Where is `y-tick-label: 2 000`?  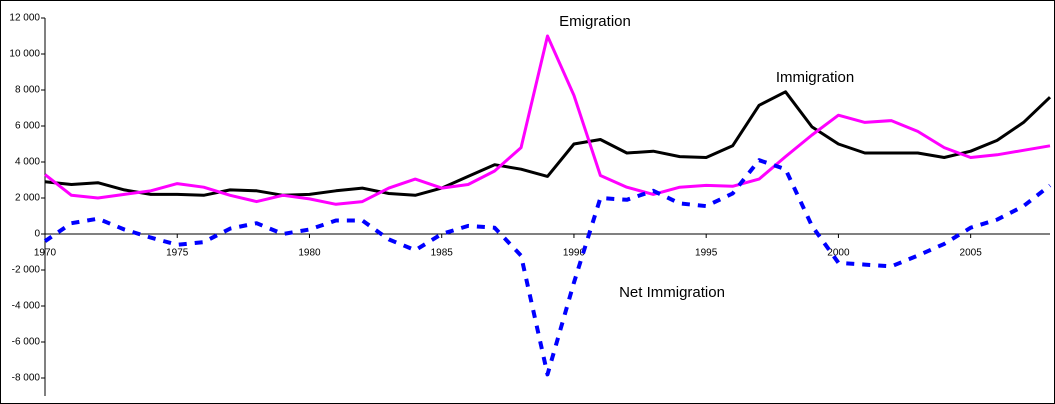
y-tick-label: 2 000 is located at coordinates (27, 198).